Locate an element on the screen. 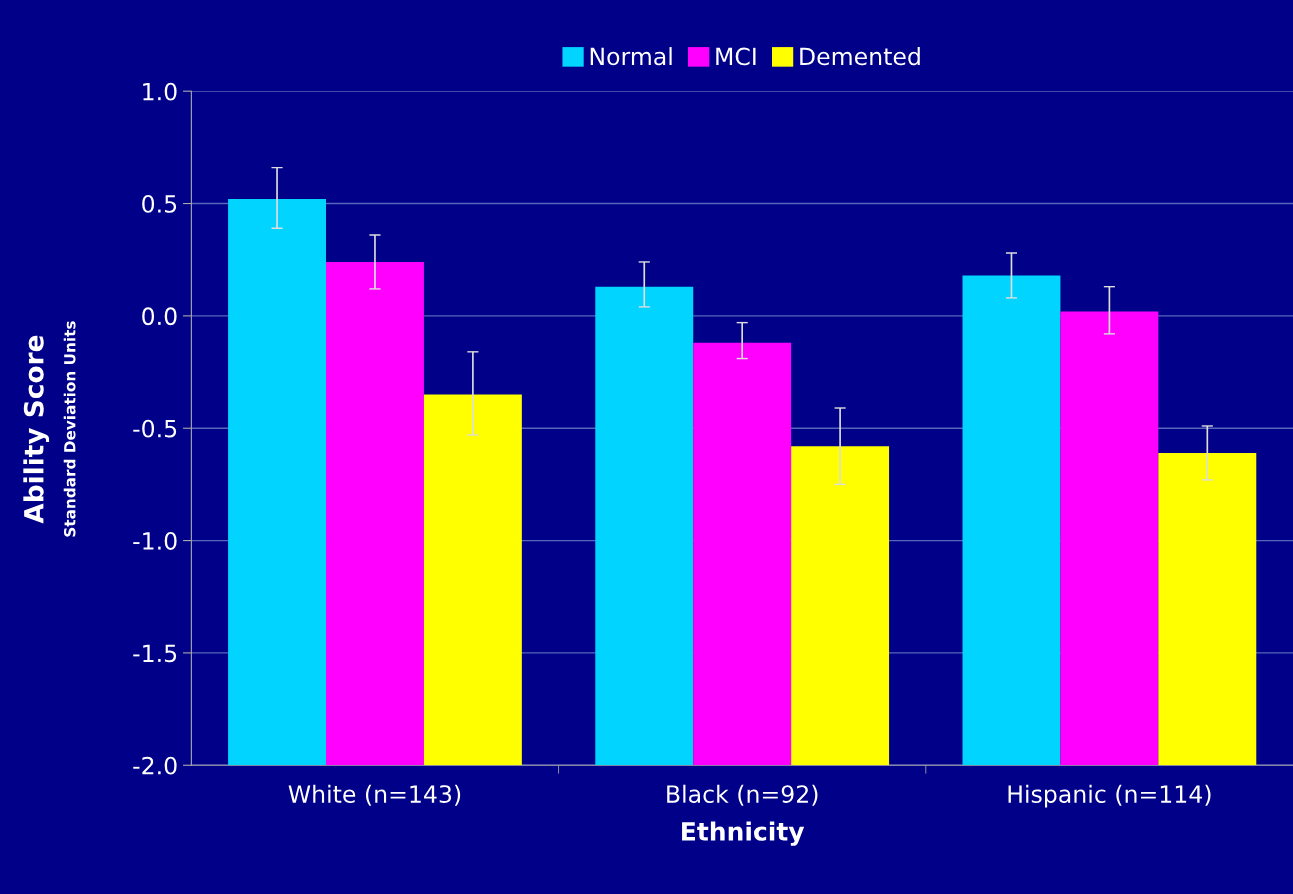 This screenshot has height=894, width=1293. legend-label: MCI is located at coordinates (736, 56).